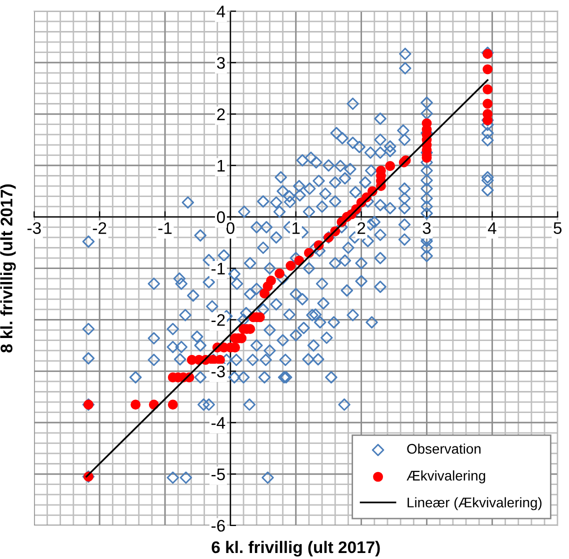  Describe the element at coordinates (165, 228) in the screenshot. I see `x-tick-label: -1` at that location.